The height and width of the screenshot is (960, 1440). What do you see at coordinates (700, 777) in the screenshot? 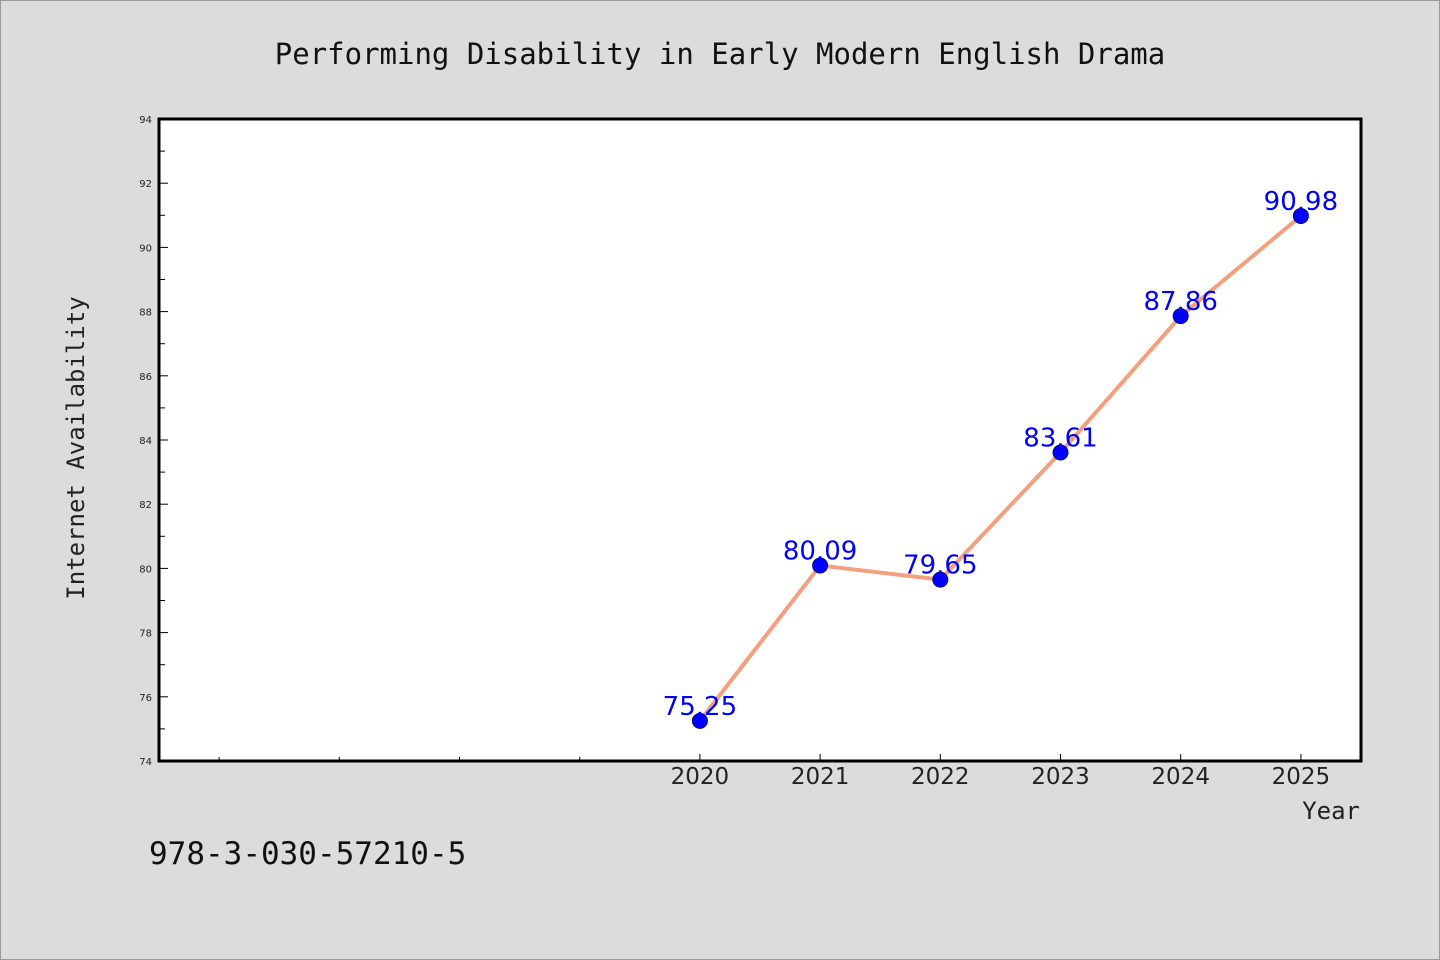
I see `x-tick-label: 2020` at bounding box center [700, 777].